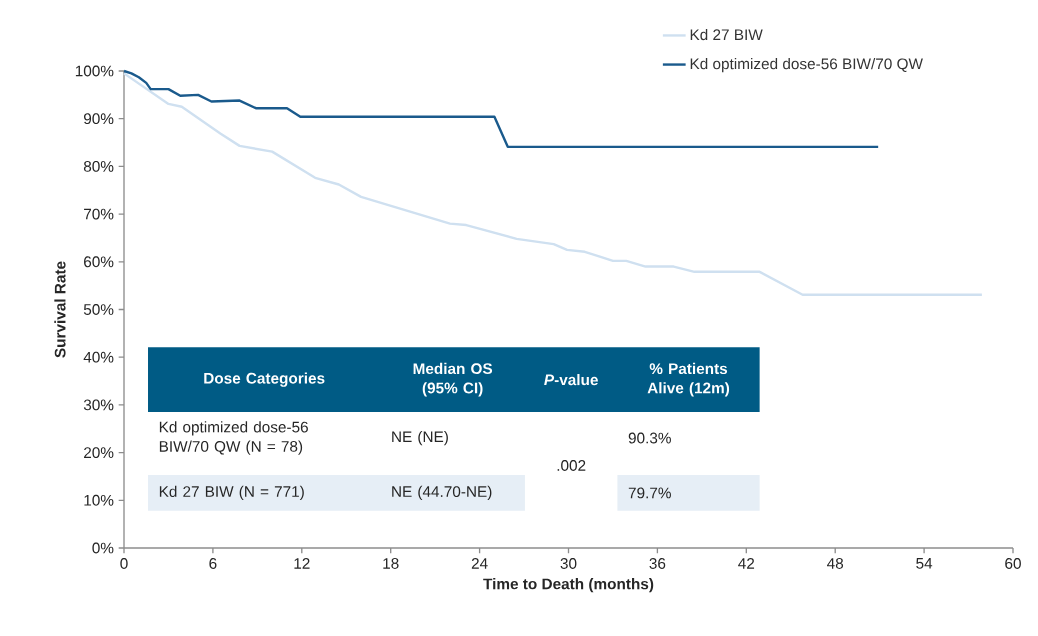  What do you see at coordinates (103, 548) in the screenshot?
I see `y-tick-label: 0%` at bounding box center [103, 548].